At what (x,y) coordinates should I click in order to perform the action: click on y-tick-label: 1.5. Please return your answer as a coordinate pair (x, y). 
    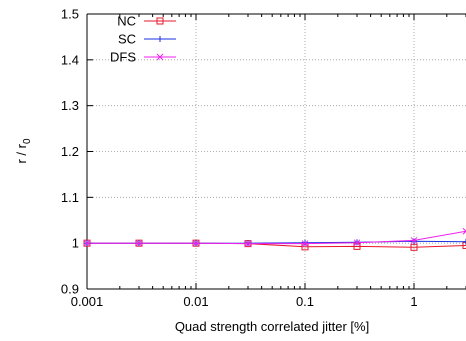
    Looking at the image, I should click on (70, 14).